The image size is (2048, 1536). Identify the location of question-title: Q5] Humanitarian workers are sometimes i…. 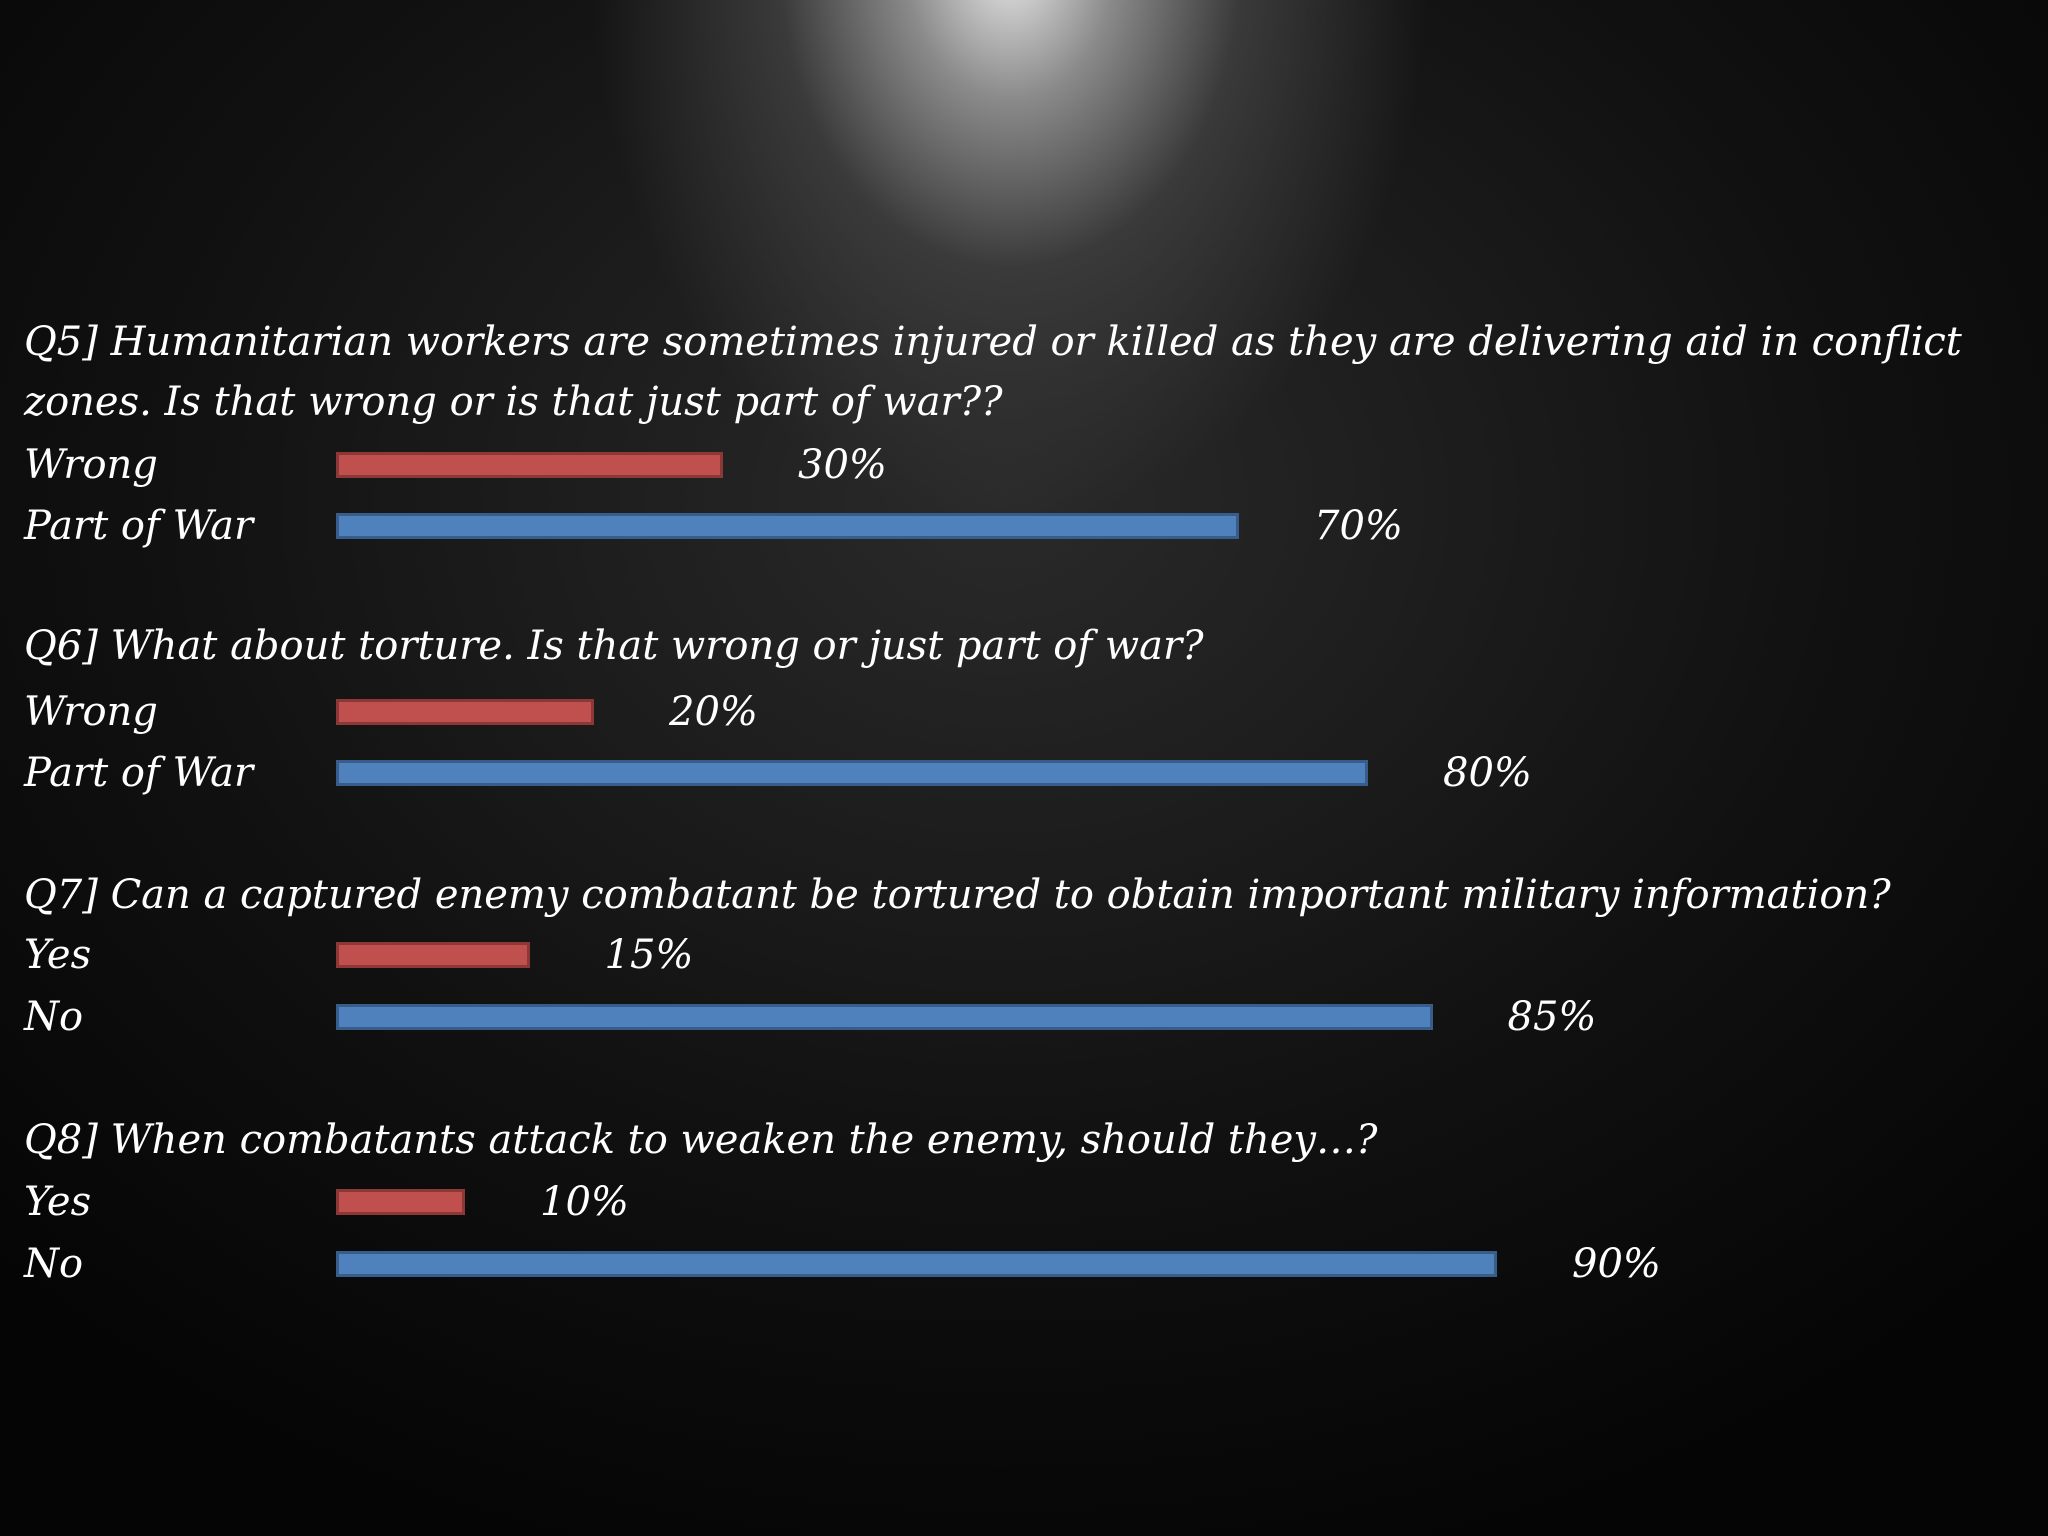
(993, 372).